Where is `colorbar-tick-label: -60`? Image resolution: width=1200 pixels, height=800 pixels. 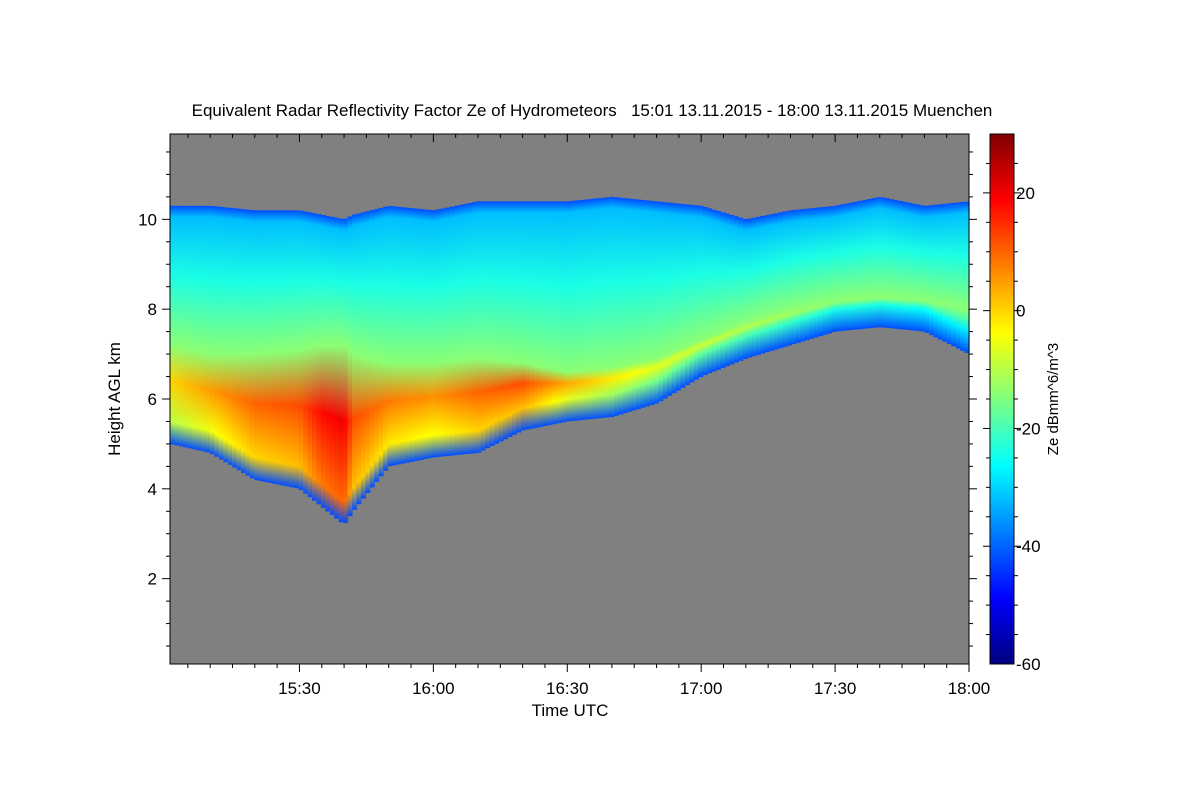 colorbar-tick-label: -60 is located at coordinates (1028, 664).